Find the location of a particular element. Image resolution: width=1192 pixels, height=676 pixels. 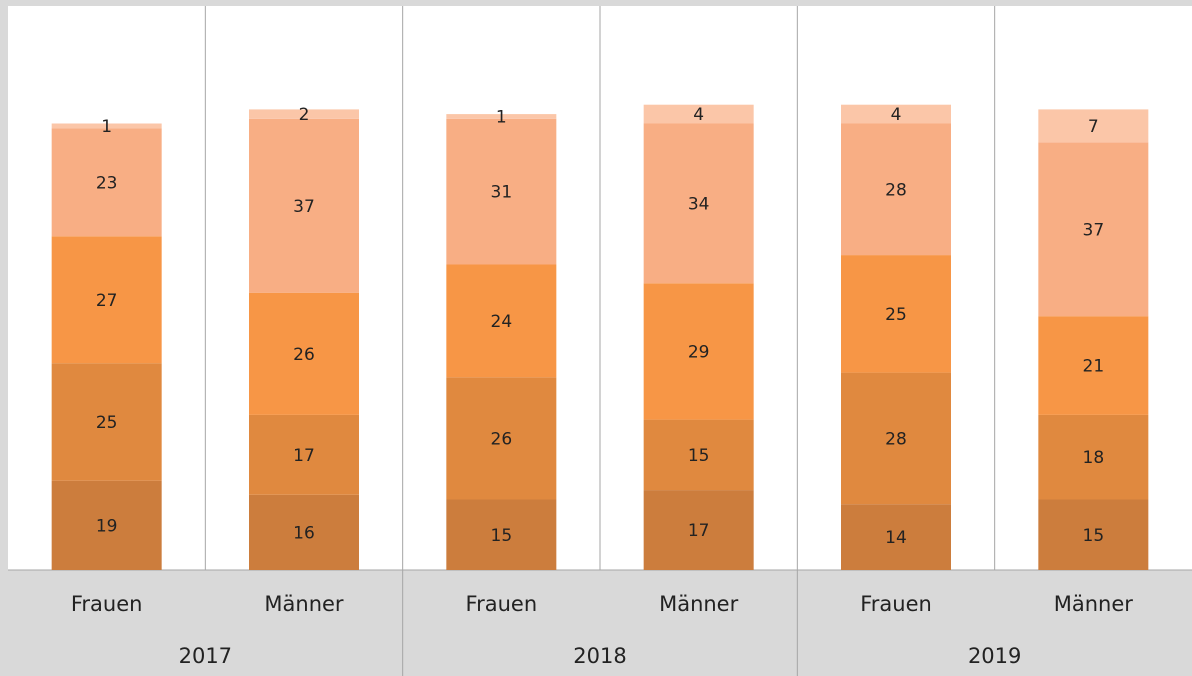

data-label: 18 is located at coordinates (1094, 458).